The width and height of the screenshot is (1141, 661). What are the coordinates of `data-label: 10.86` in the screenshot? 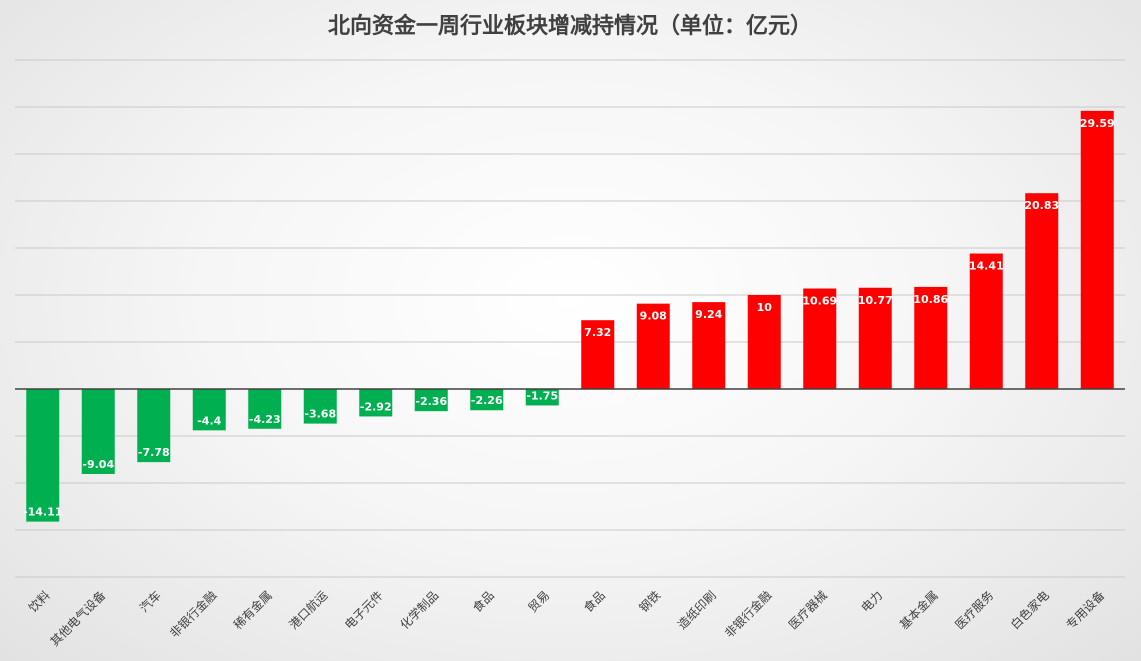 It's located at (930, 299).